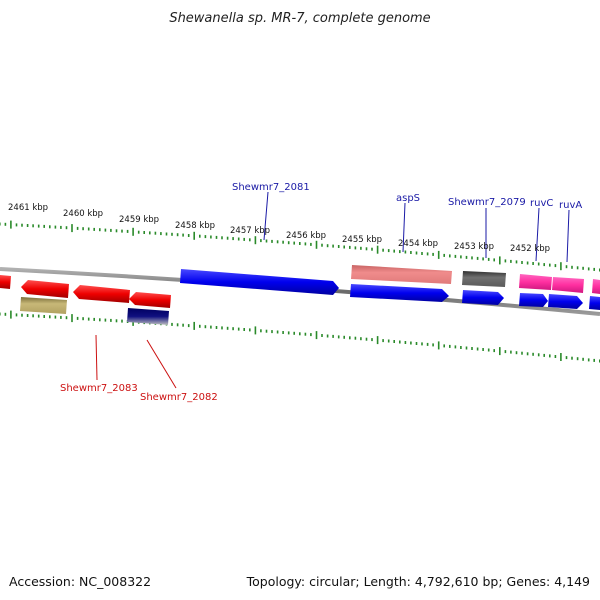 The image size is (600, 600). Describe the element at coordinates (565, 301) in the screenshot. I see `gene-forward-ruva-lower` at that location.